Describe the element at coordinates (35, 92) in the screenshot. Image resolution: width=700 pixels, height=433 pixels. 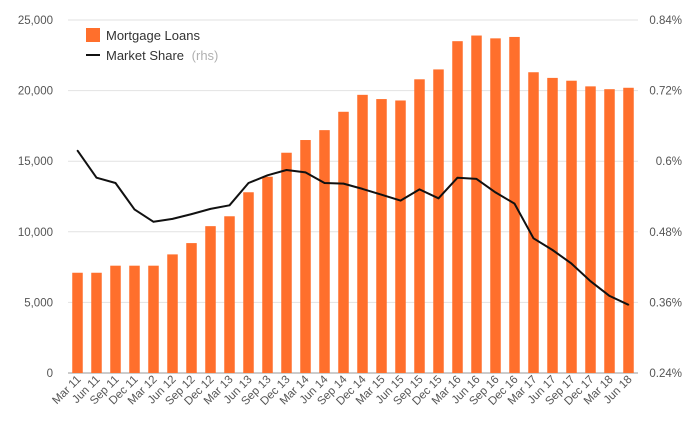
I see `left-y-tick-label: 20,000` at that location.